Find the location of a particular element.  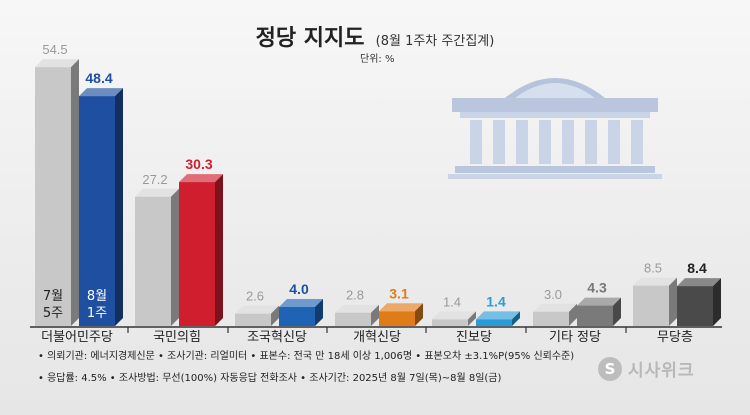

value-label-curr: 3.1 is located at coordinates (399, 293).